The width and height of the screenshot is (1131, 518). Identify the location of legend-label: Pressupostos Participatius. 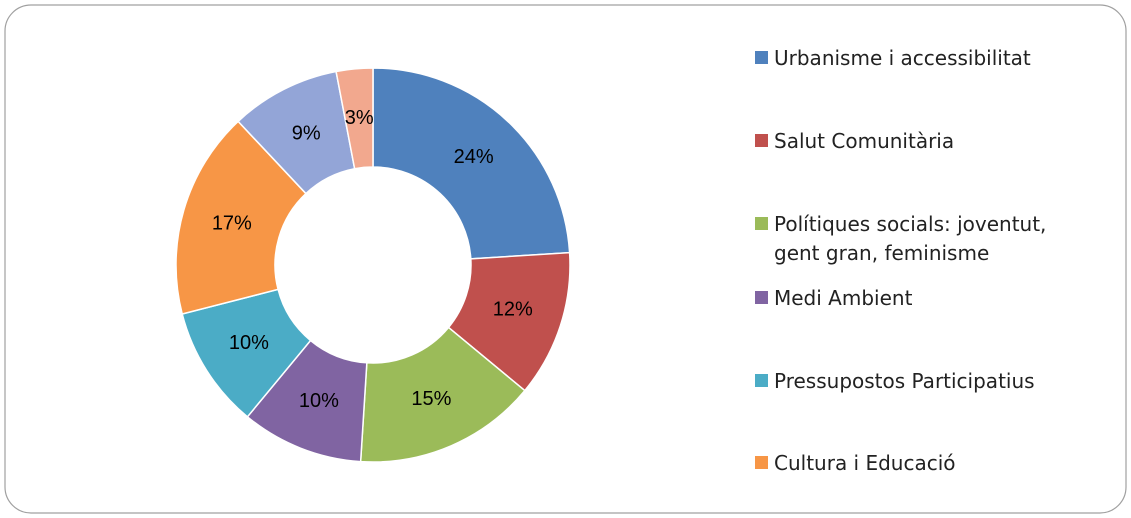
(904, 381).